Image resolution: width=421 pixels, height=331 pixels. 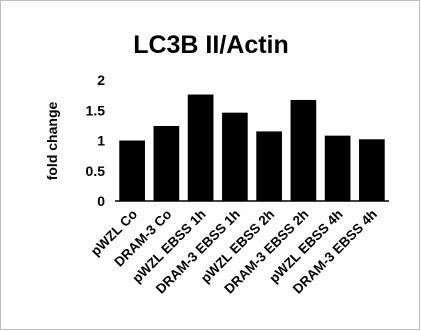 I want to click on y-tick-label: 0, so click(x=101, y=201).